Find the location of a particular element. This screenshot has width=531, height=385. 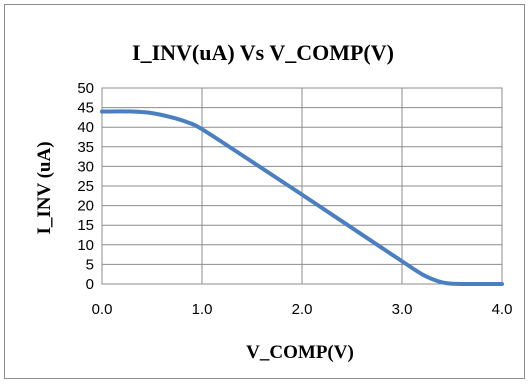

y-tick-label-5: 25 is located at coordinates (85, 186).